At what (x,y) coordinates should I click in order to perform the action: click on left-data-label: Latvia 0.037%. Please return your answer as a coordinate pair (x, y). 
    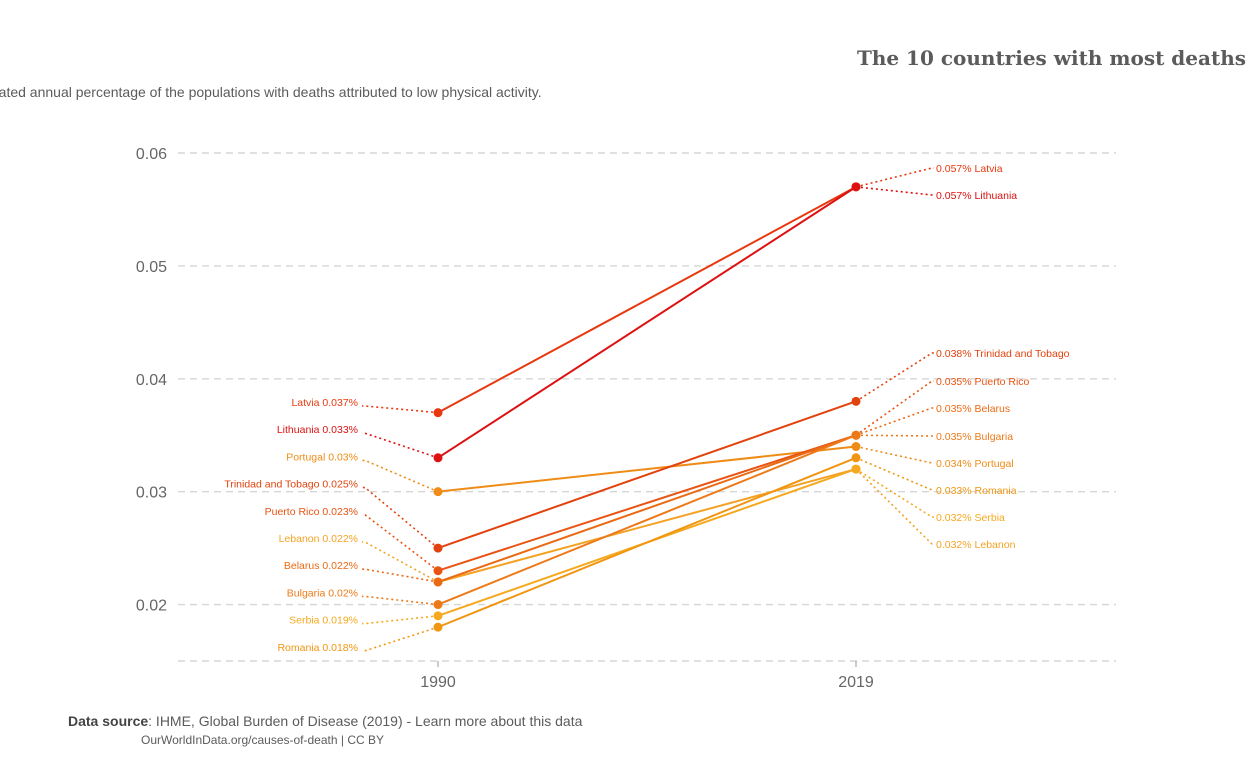
    Looking at the image, I should click on (324, 403).